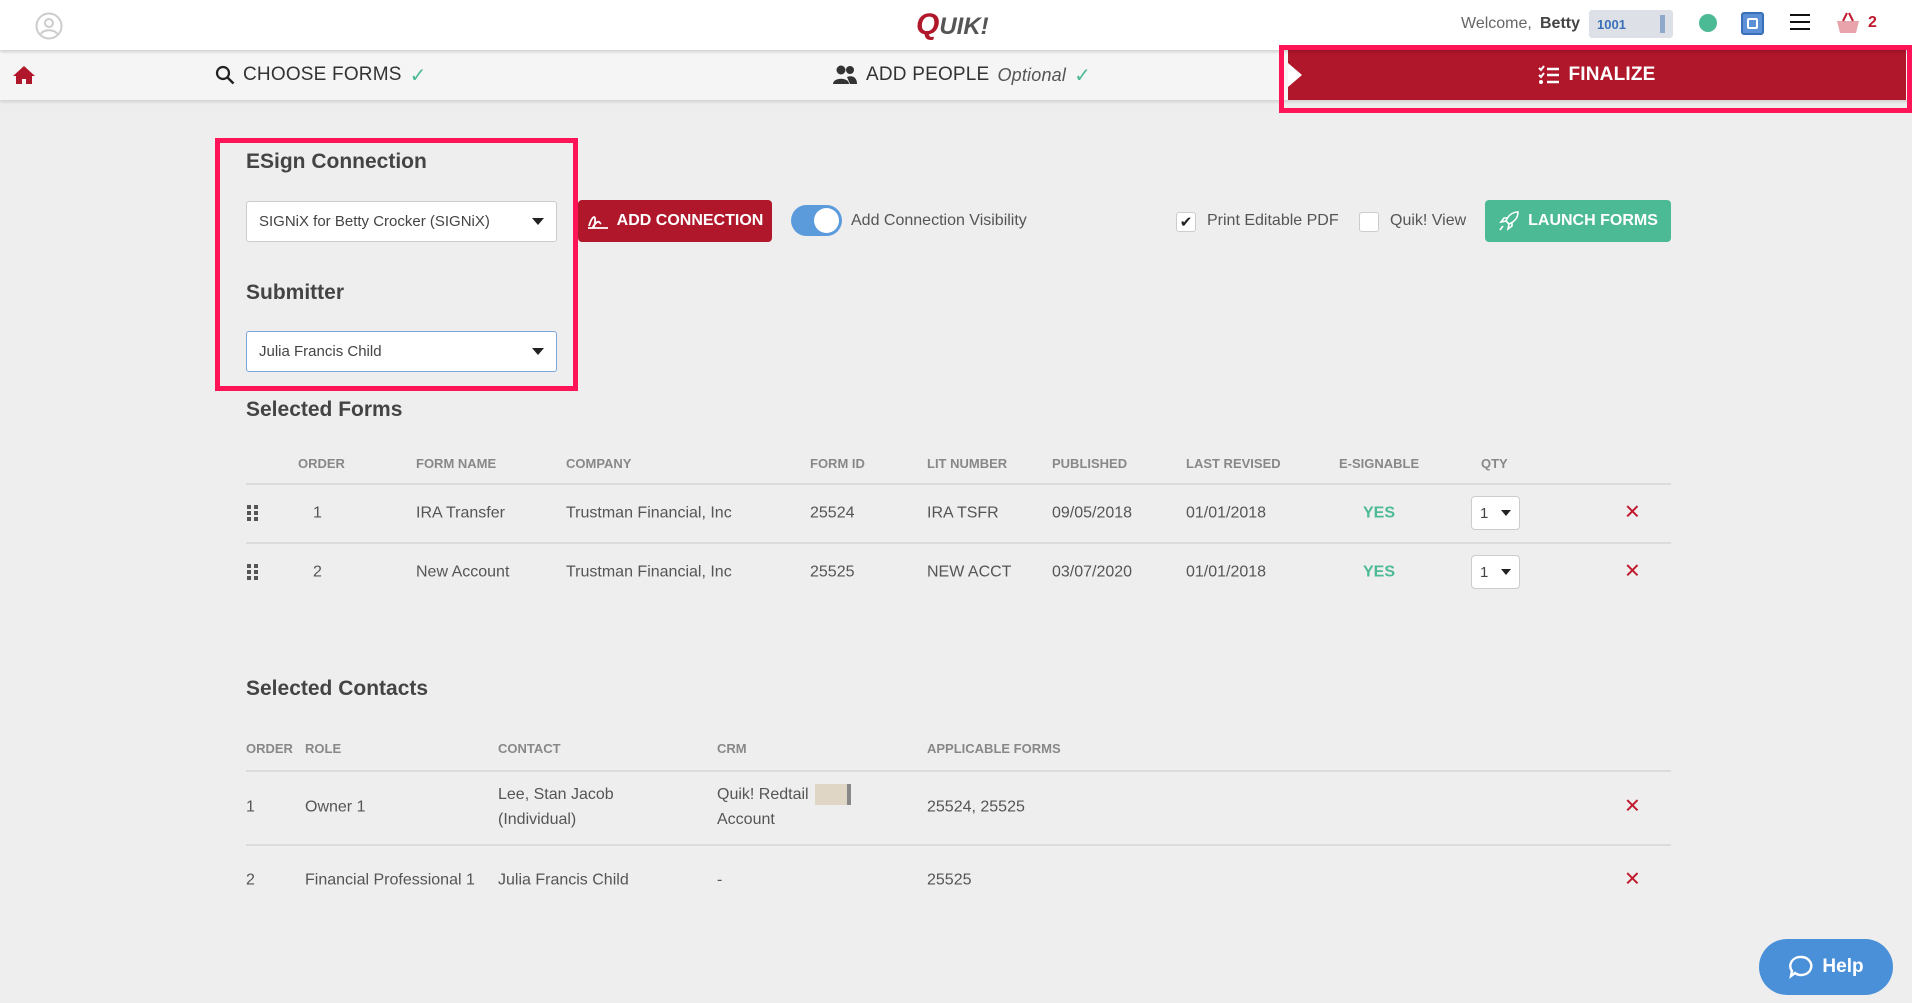 The height and width of the screenshot is (1003, 1912). Describe the element at coordinates (976, 807) in the screenshot. I see `cell-applicable-forms: 25524, 25525` at that location.